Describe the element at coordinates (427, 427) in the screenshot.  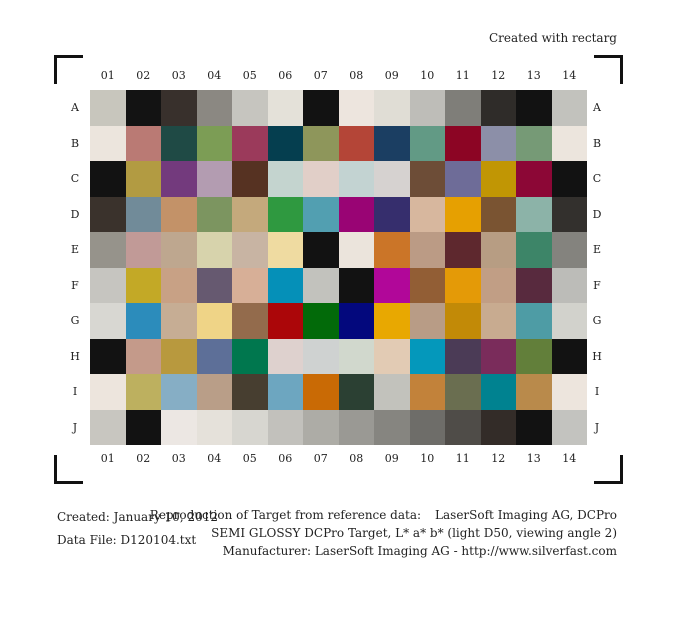
I see `patch-j10` at that location.